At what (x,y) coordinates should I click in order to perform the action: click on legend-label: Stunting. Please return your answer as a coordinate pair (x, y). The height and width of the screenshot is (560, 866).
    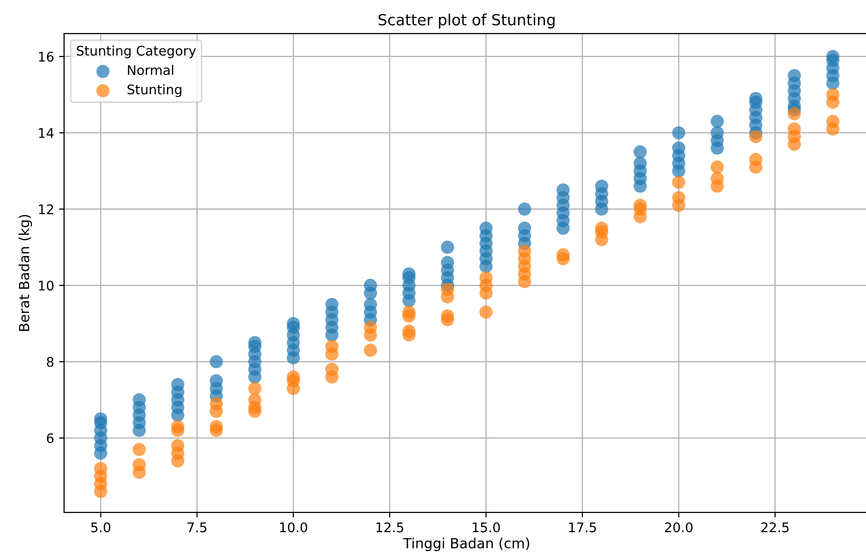
    Looking at the image, I should click on (155, 90).